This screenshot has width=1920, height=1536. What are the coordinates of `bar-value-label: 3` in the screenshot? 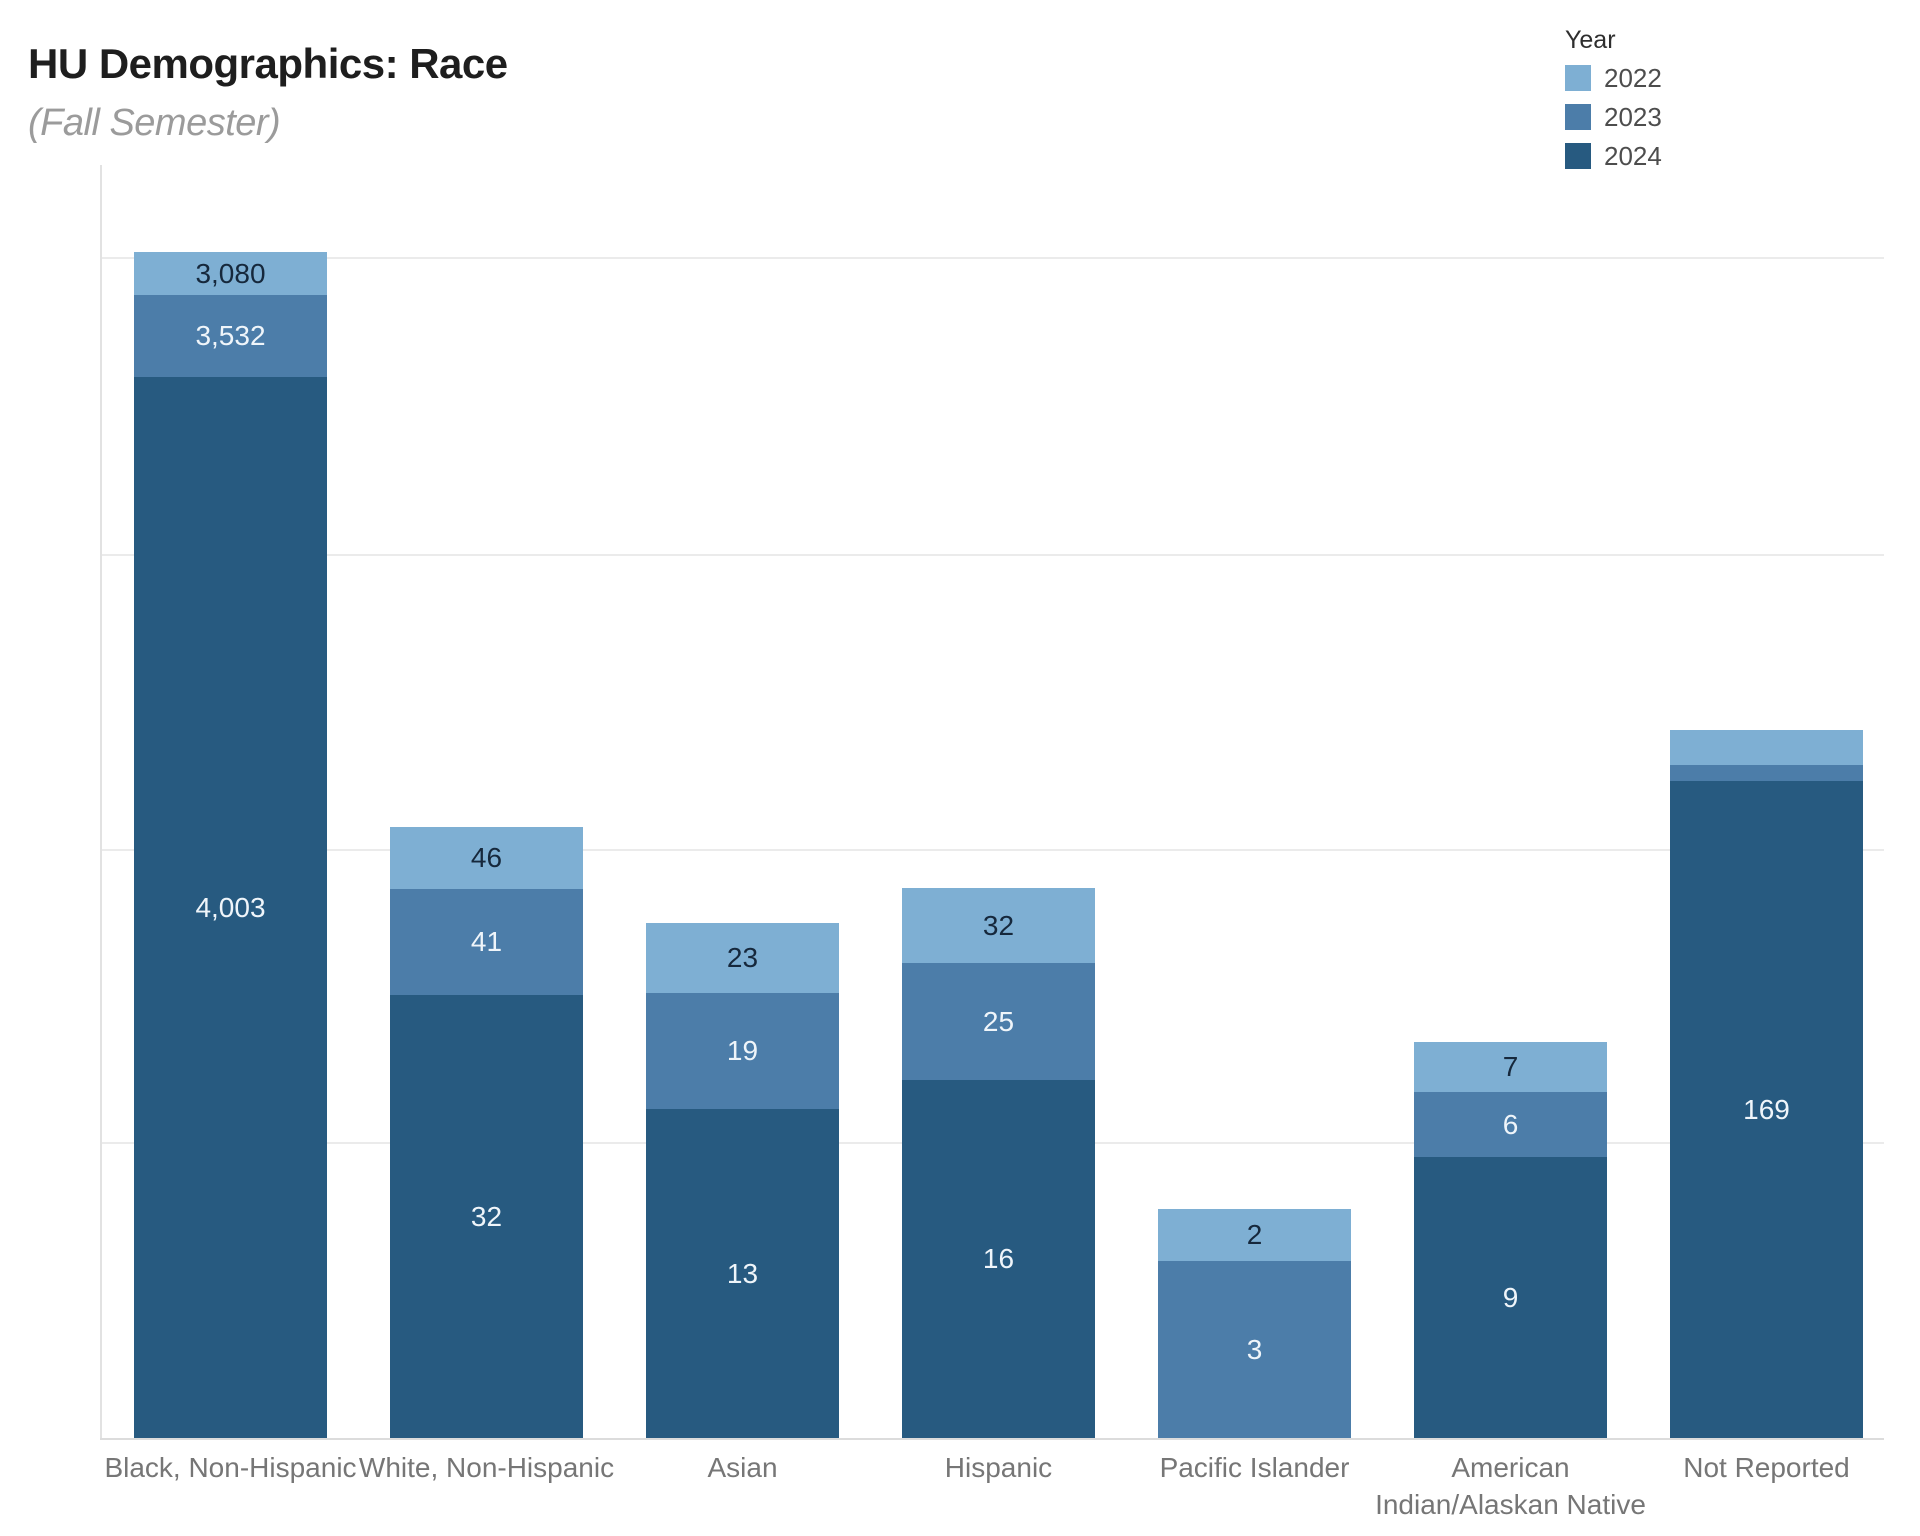 It's located at (1254, 1349).